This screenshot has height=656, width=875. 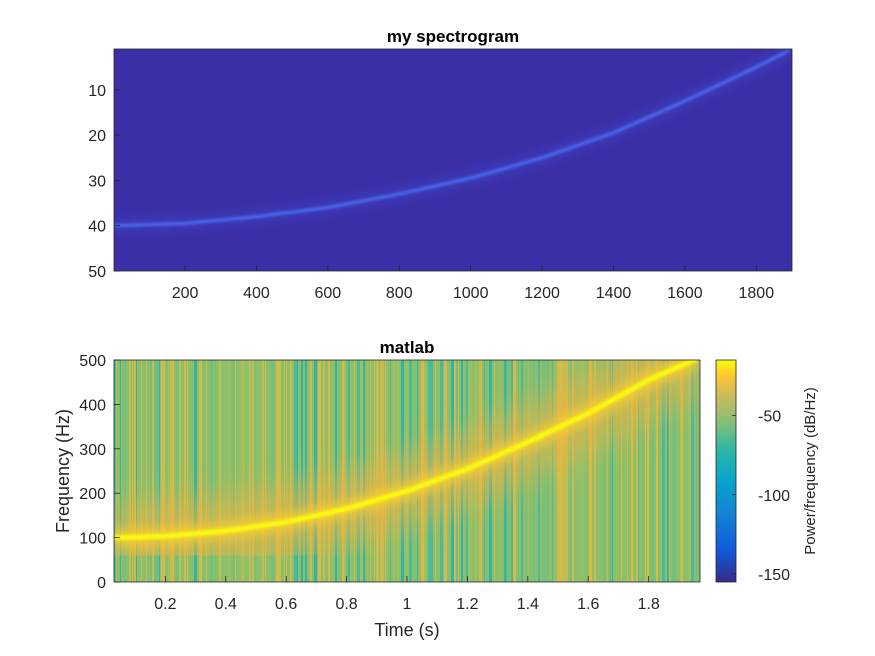 What do you see at coordinates (97, 91) in the screenshot?
I see `top-y-tick-label: 10` at bounding box center [97, 91].